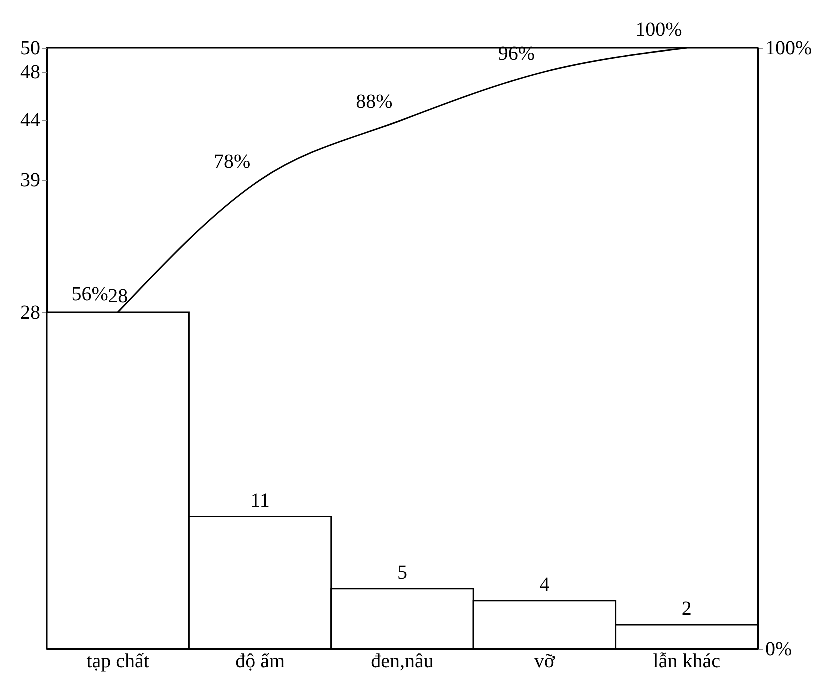  Describe the element at coordinates (779, 649) in the screenshot. I see `y2-tick-label: 0%` at that location.